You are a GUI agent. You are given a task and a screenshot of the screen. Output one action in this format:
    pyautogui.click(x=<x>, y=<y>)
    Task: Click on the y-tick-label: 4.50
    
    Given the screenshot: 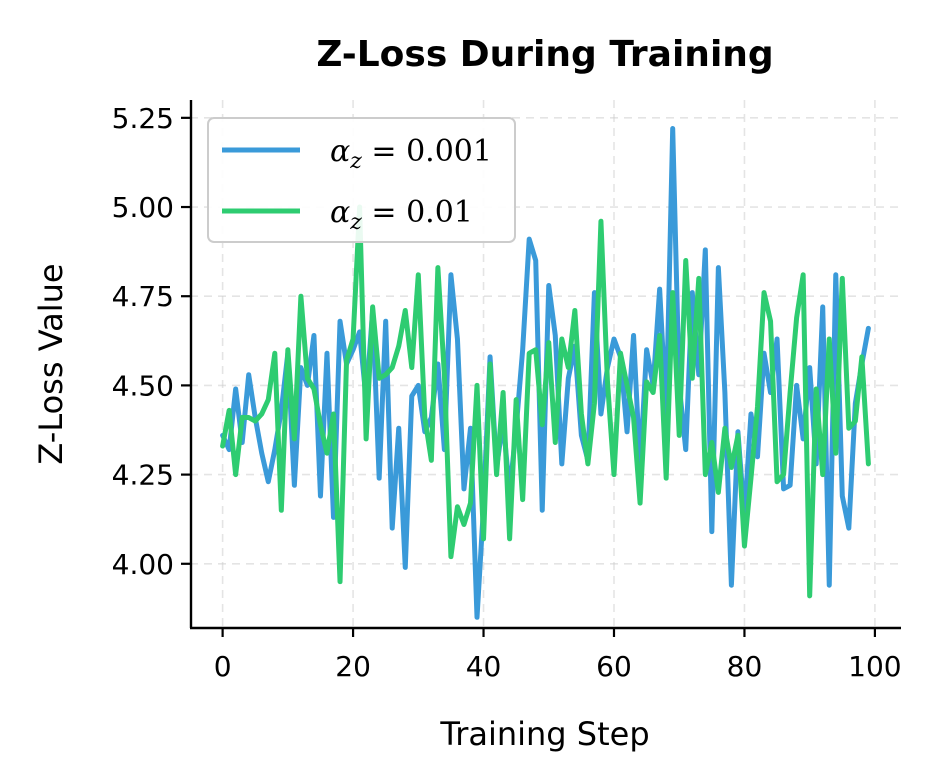 What is the action you would take?
    pyautogui.click(x=143, y=385)
    